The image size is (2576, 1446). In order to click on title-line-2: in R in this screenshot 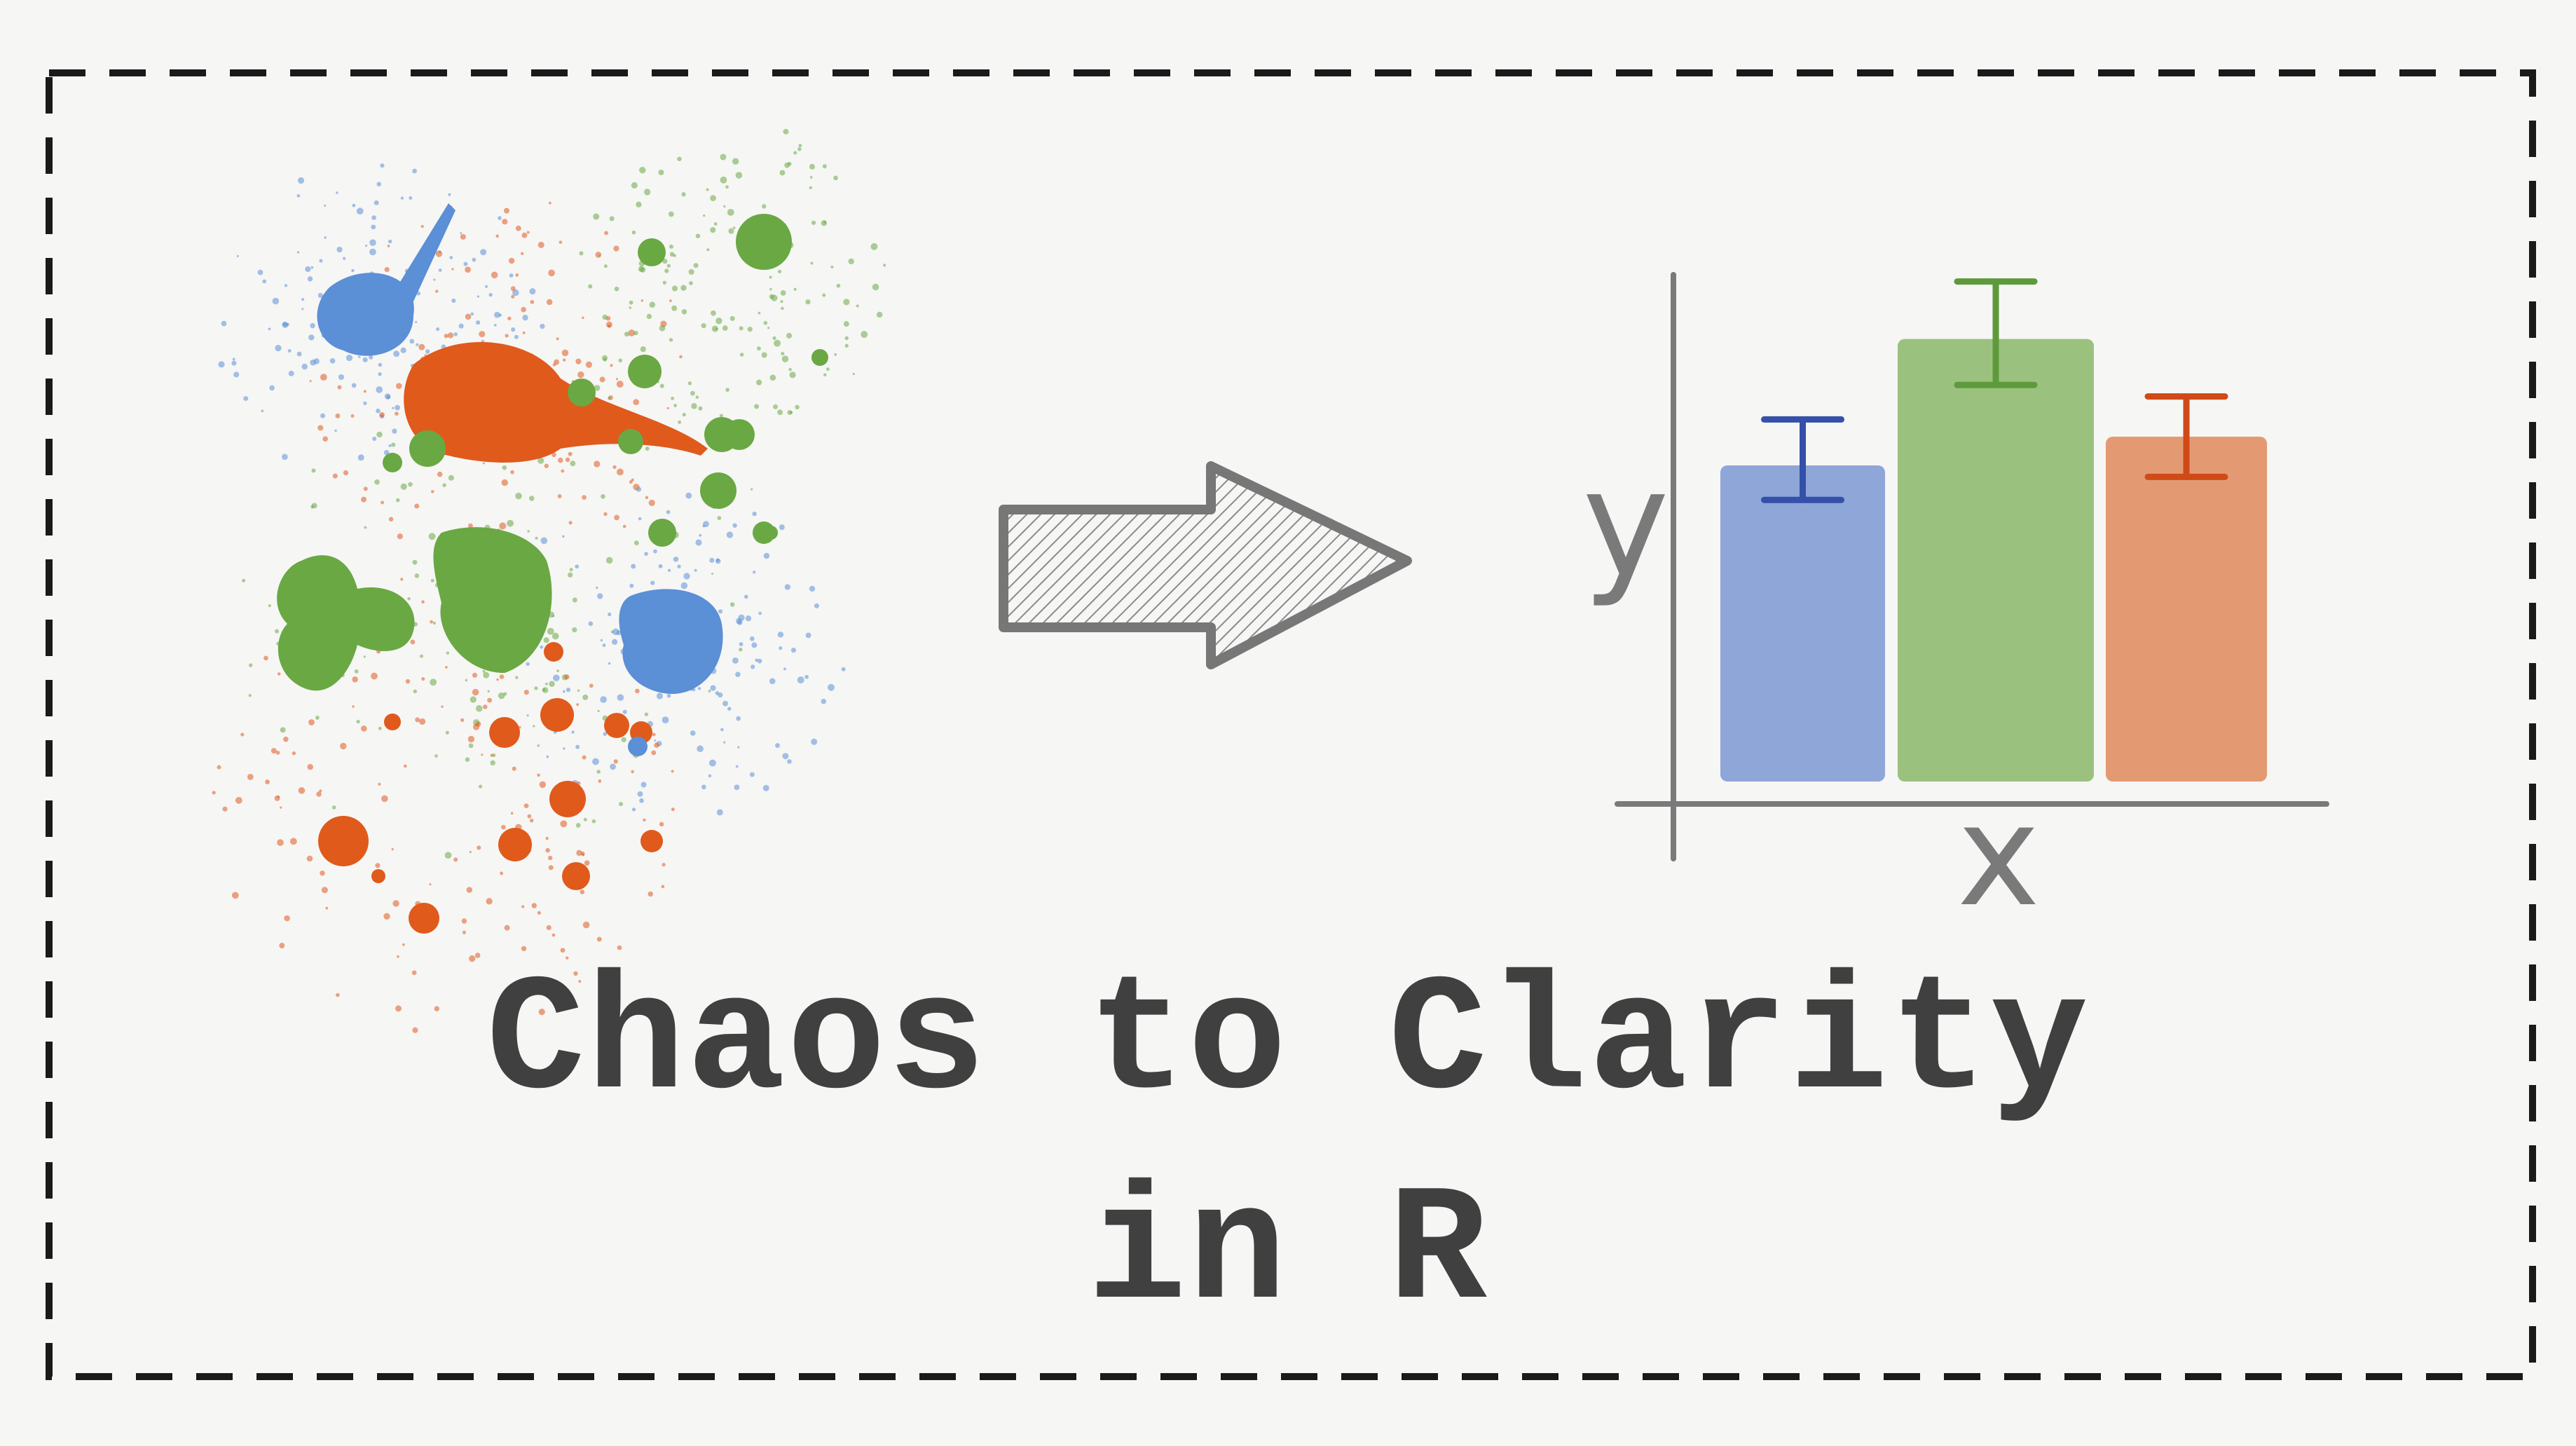, I will do `click(1288, 1252)`.